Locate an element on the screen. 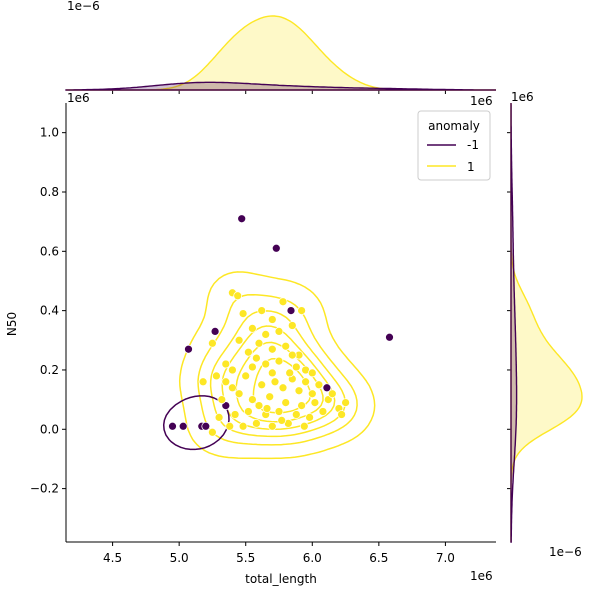 The height and width of the screenshot is (600, 600). x-tick-label: 7.0 is located at coordinates (445, 558).